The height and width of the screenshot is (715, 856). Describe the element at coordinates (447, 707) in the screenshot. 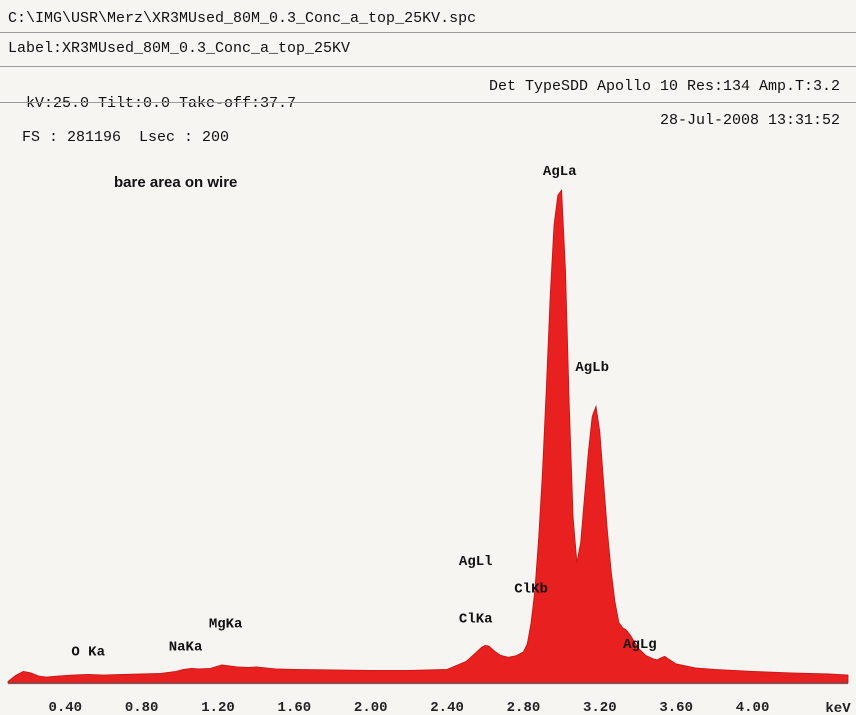

I see `x-tick-label: 2.40` at that location.